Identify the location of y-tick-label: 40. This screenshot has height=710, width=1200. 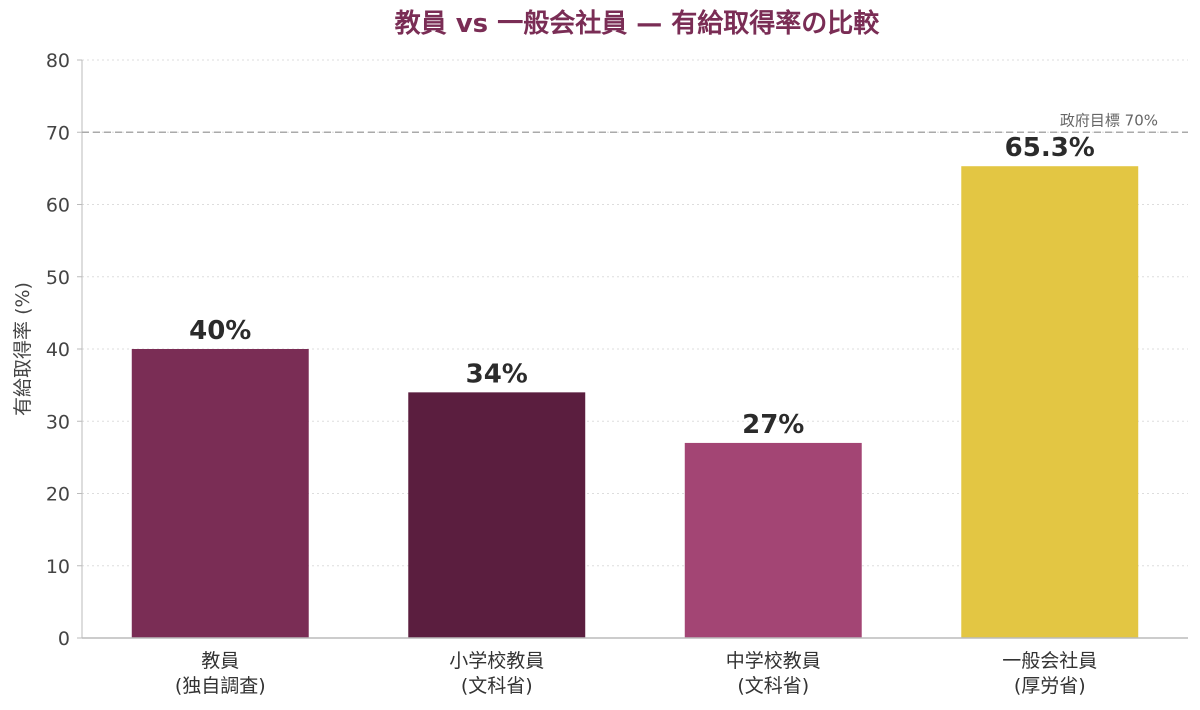
(58, 350).